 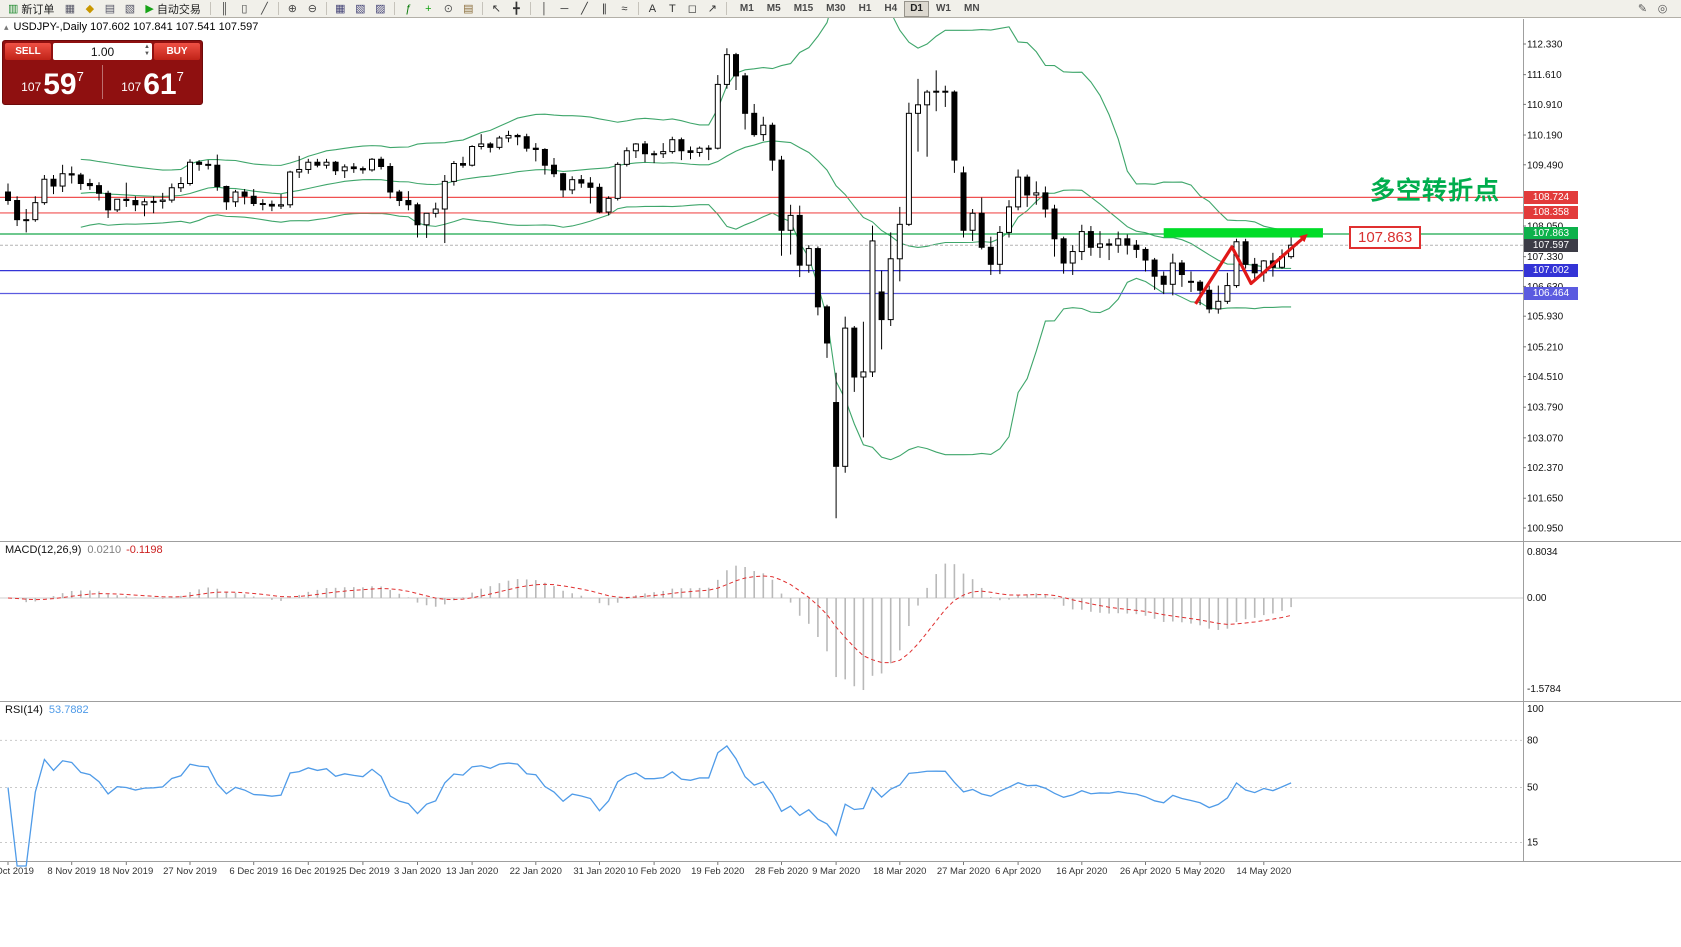 What do you see at coordinates (190, 871) in the screenshot?
I see `svg-text: 27 Nov 2019` at bounding box center [190, 871].